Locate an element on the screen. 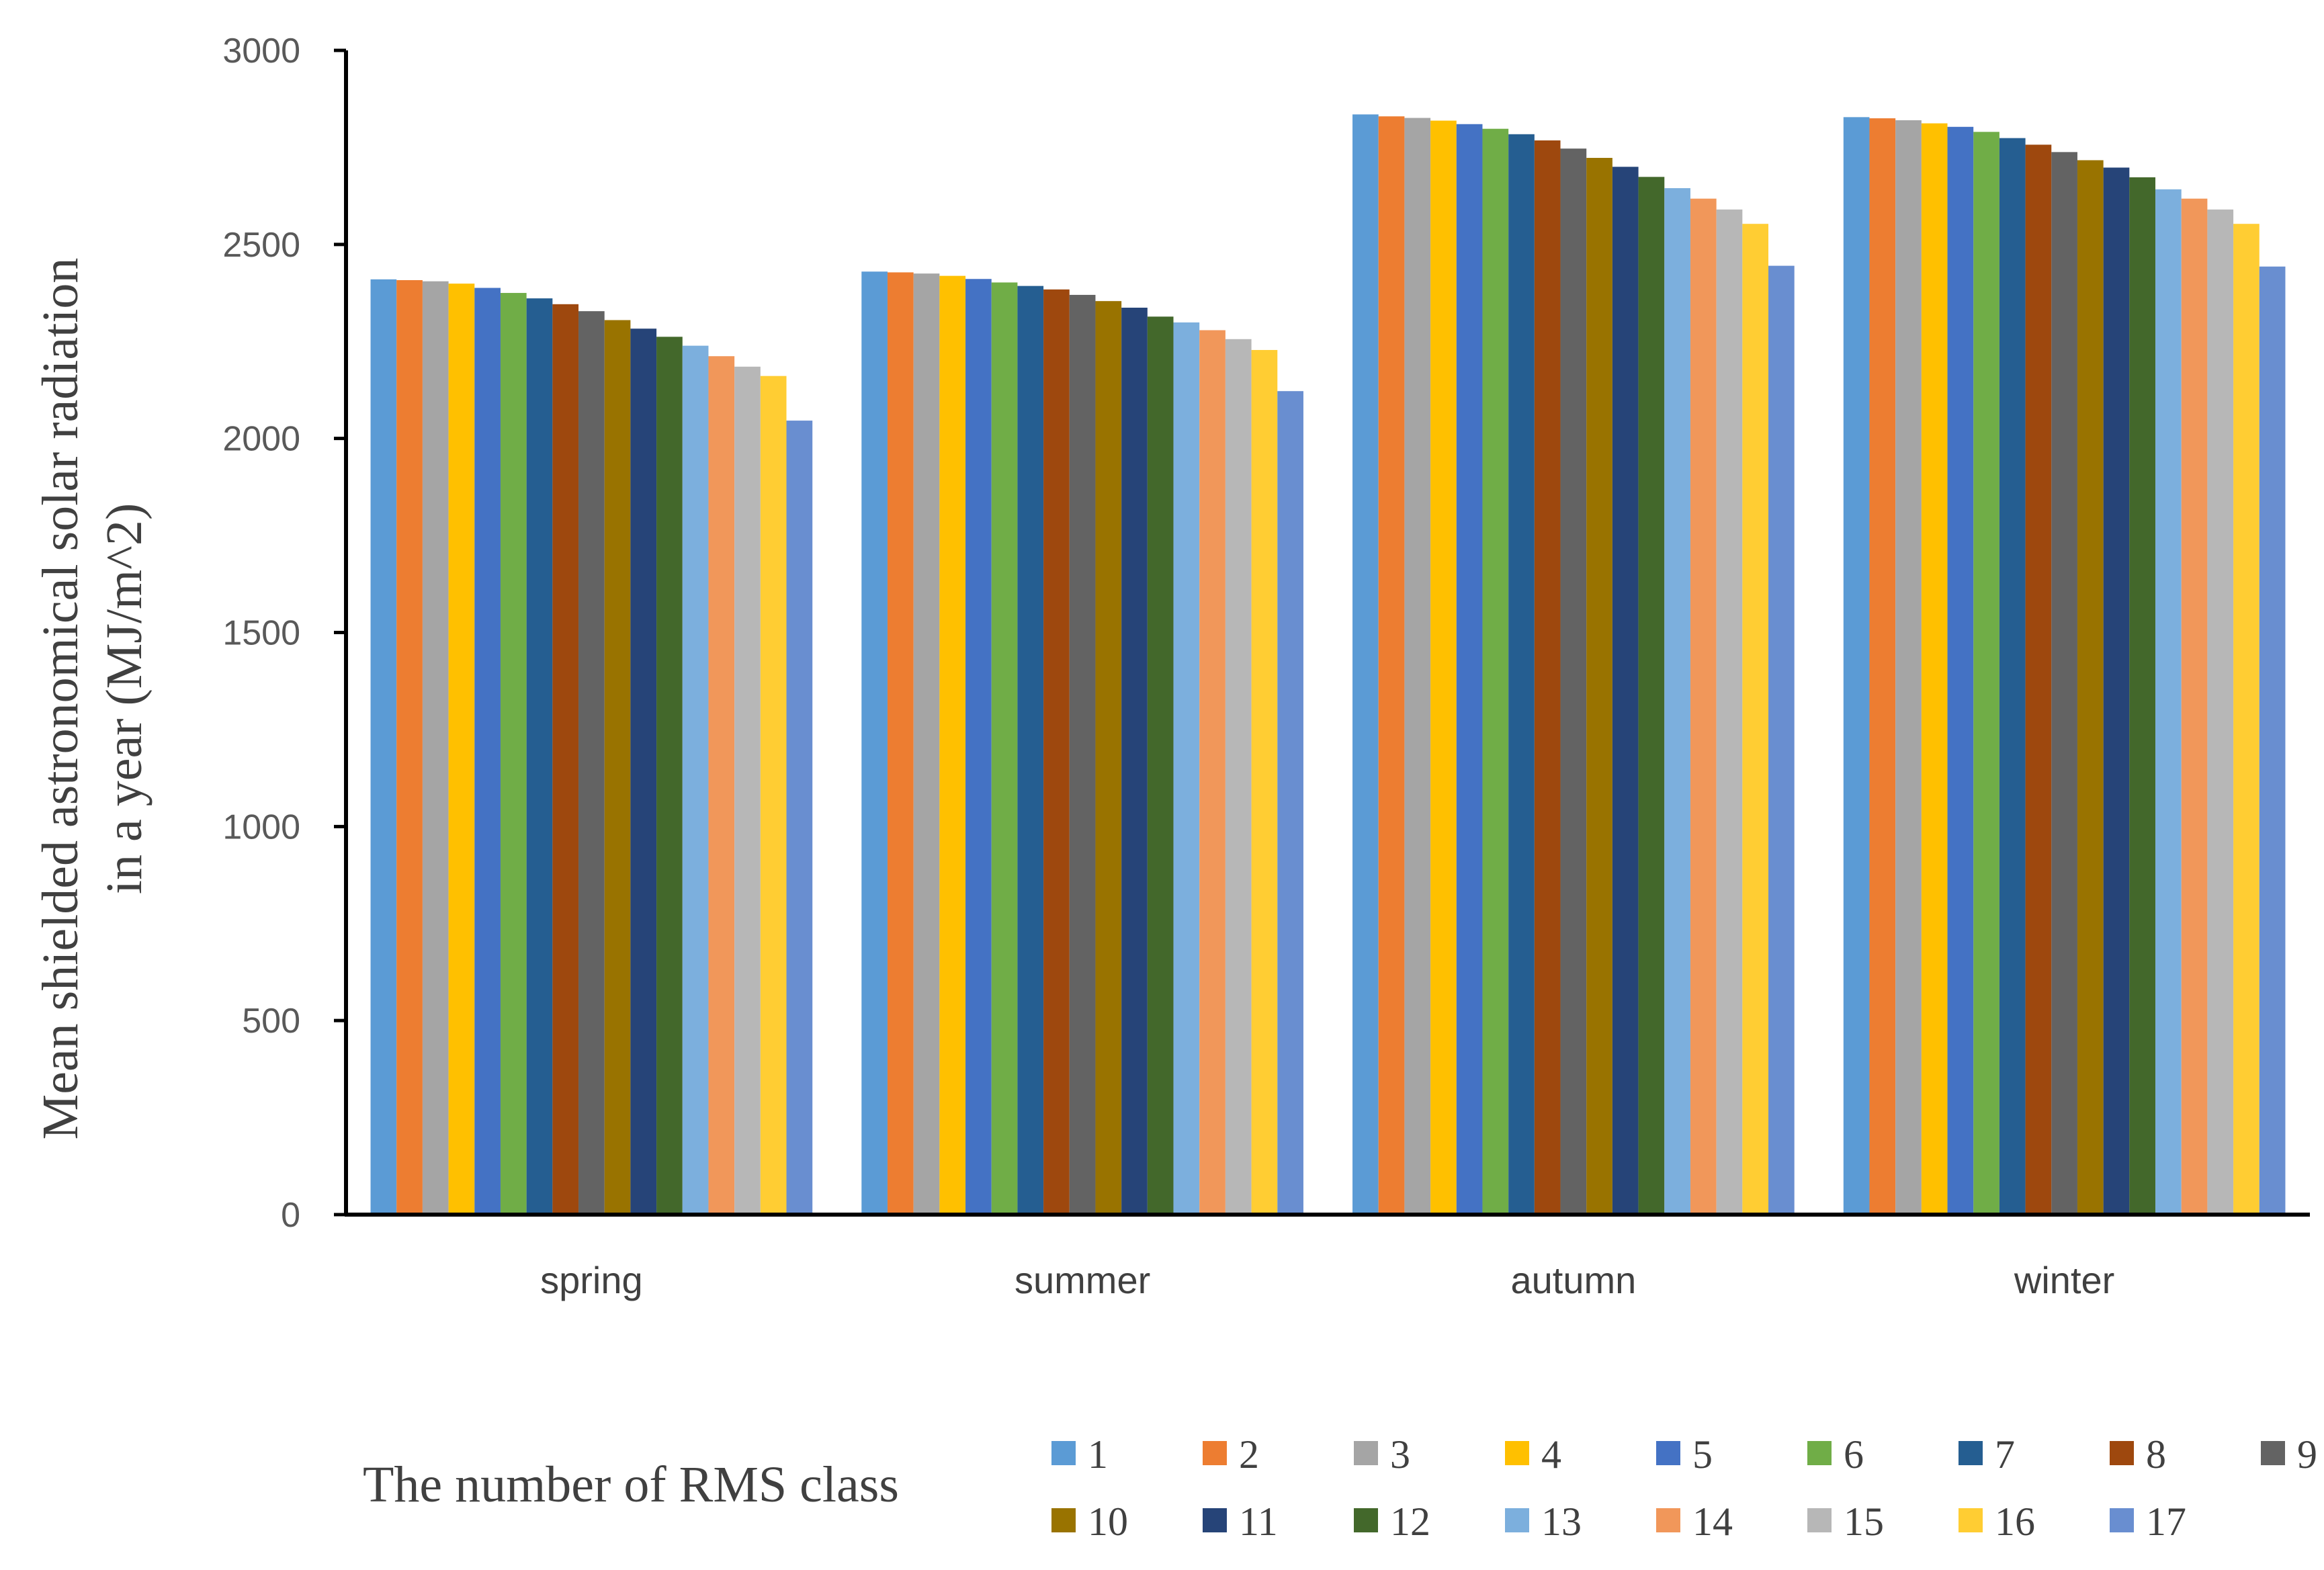 The image size is (2324, 1570). y-axis-title-line-2: in a year (MJ/m^2) is located at coordinates (124, 699).